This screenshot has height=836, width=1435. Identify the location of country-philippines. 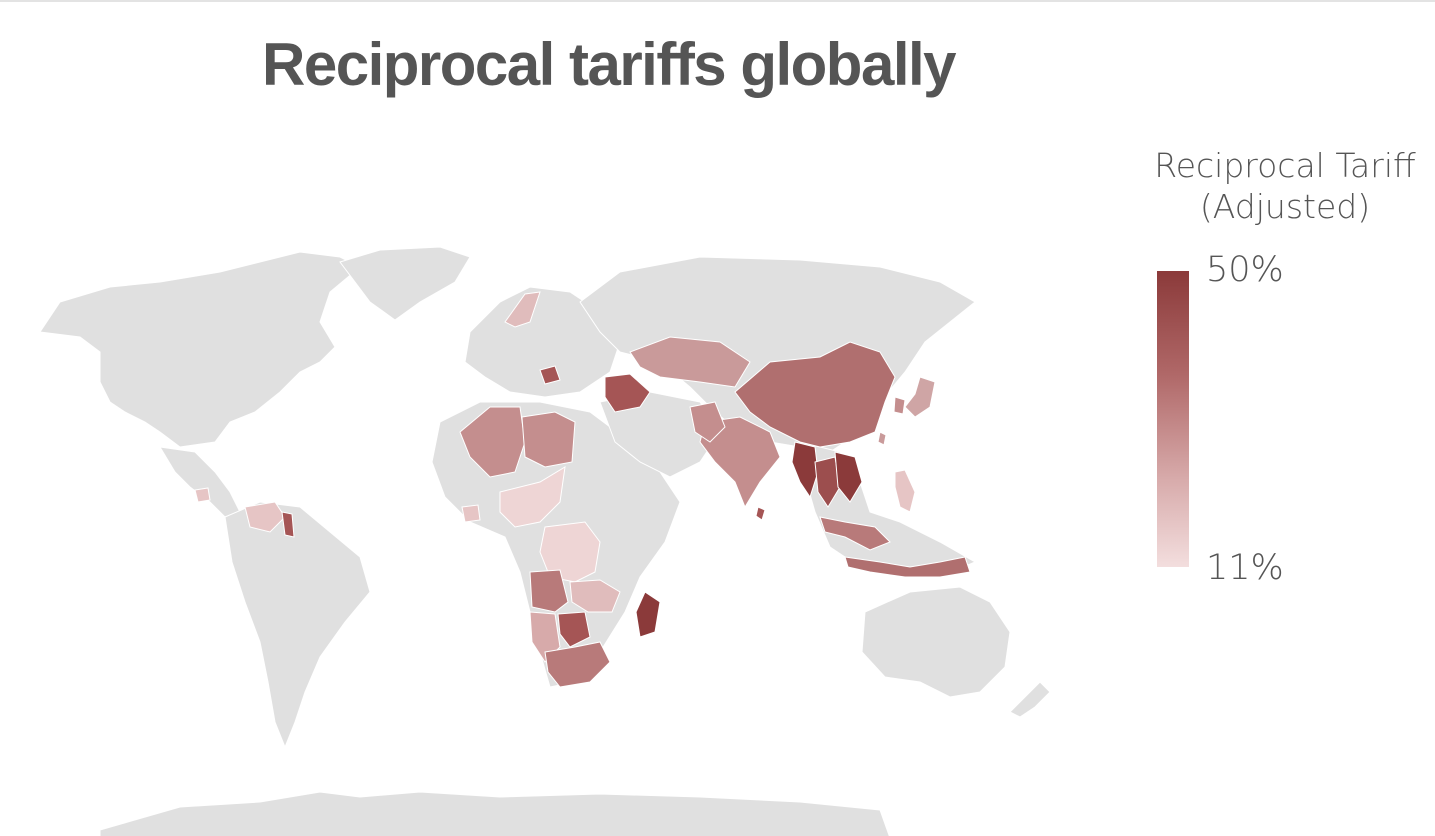
(905, 491).